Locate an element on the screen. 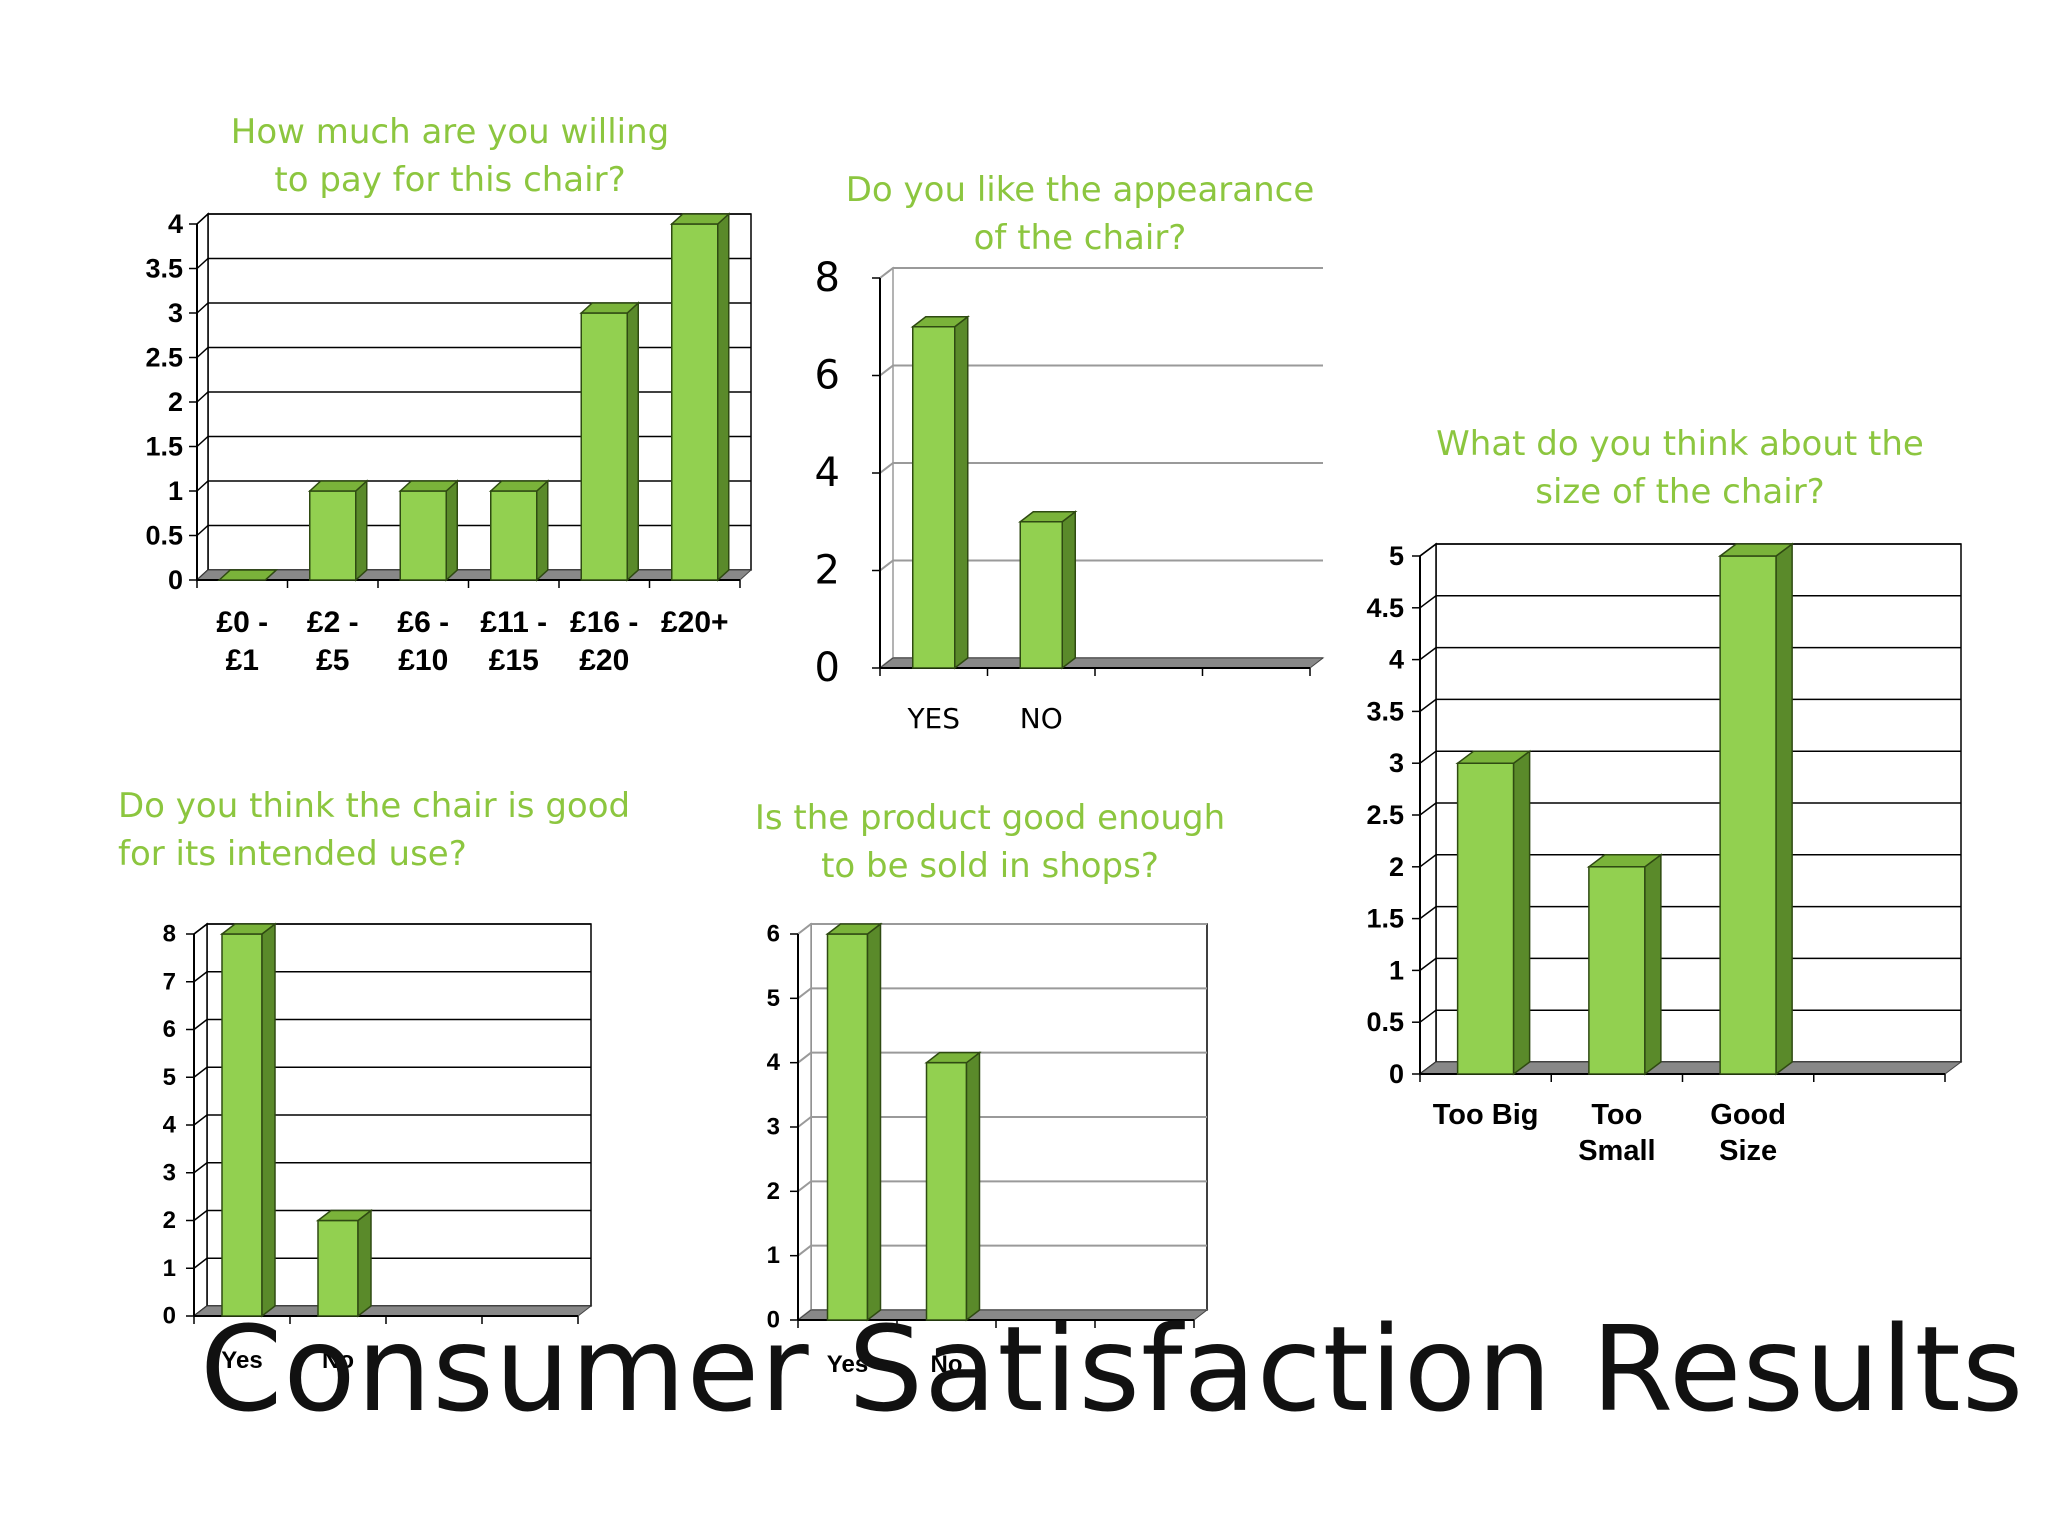  x-category-label: £20+ is located at coordinates (695, 622).